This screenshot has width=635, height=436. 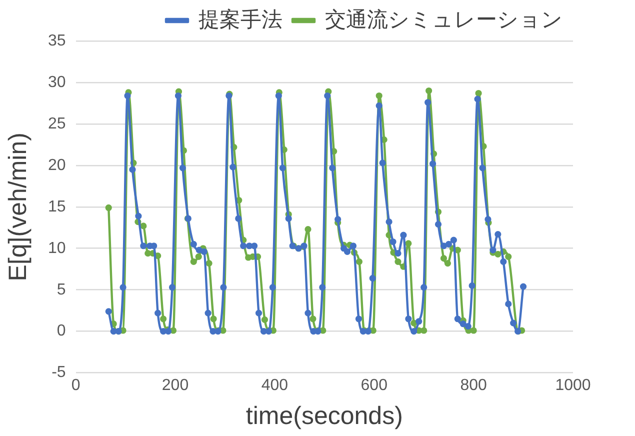 What do you see at coordinates (274, 385) in the screenshot?
I see `x-tick-label: 400` at bounding box center [274, 385].